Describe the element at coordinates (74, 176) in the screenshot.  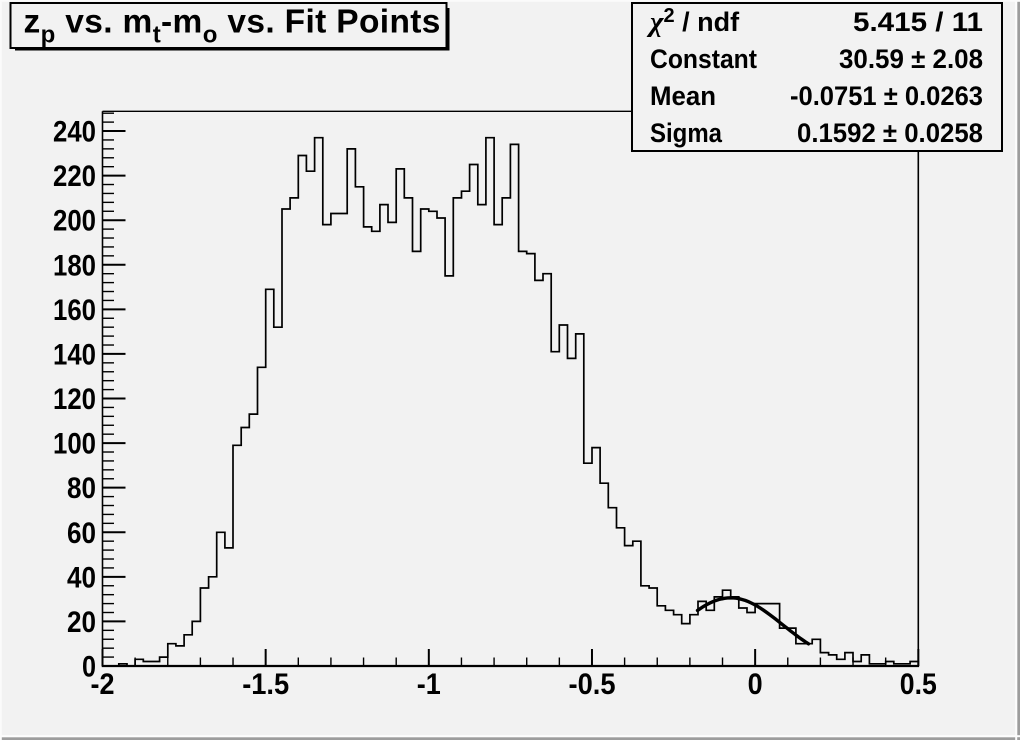
I see `svg-text: 220` at that location.